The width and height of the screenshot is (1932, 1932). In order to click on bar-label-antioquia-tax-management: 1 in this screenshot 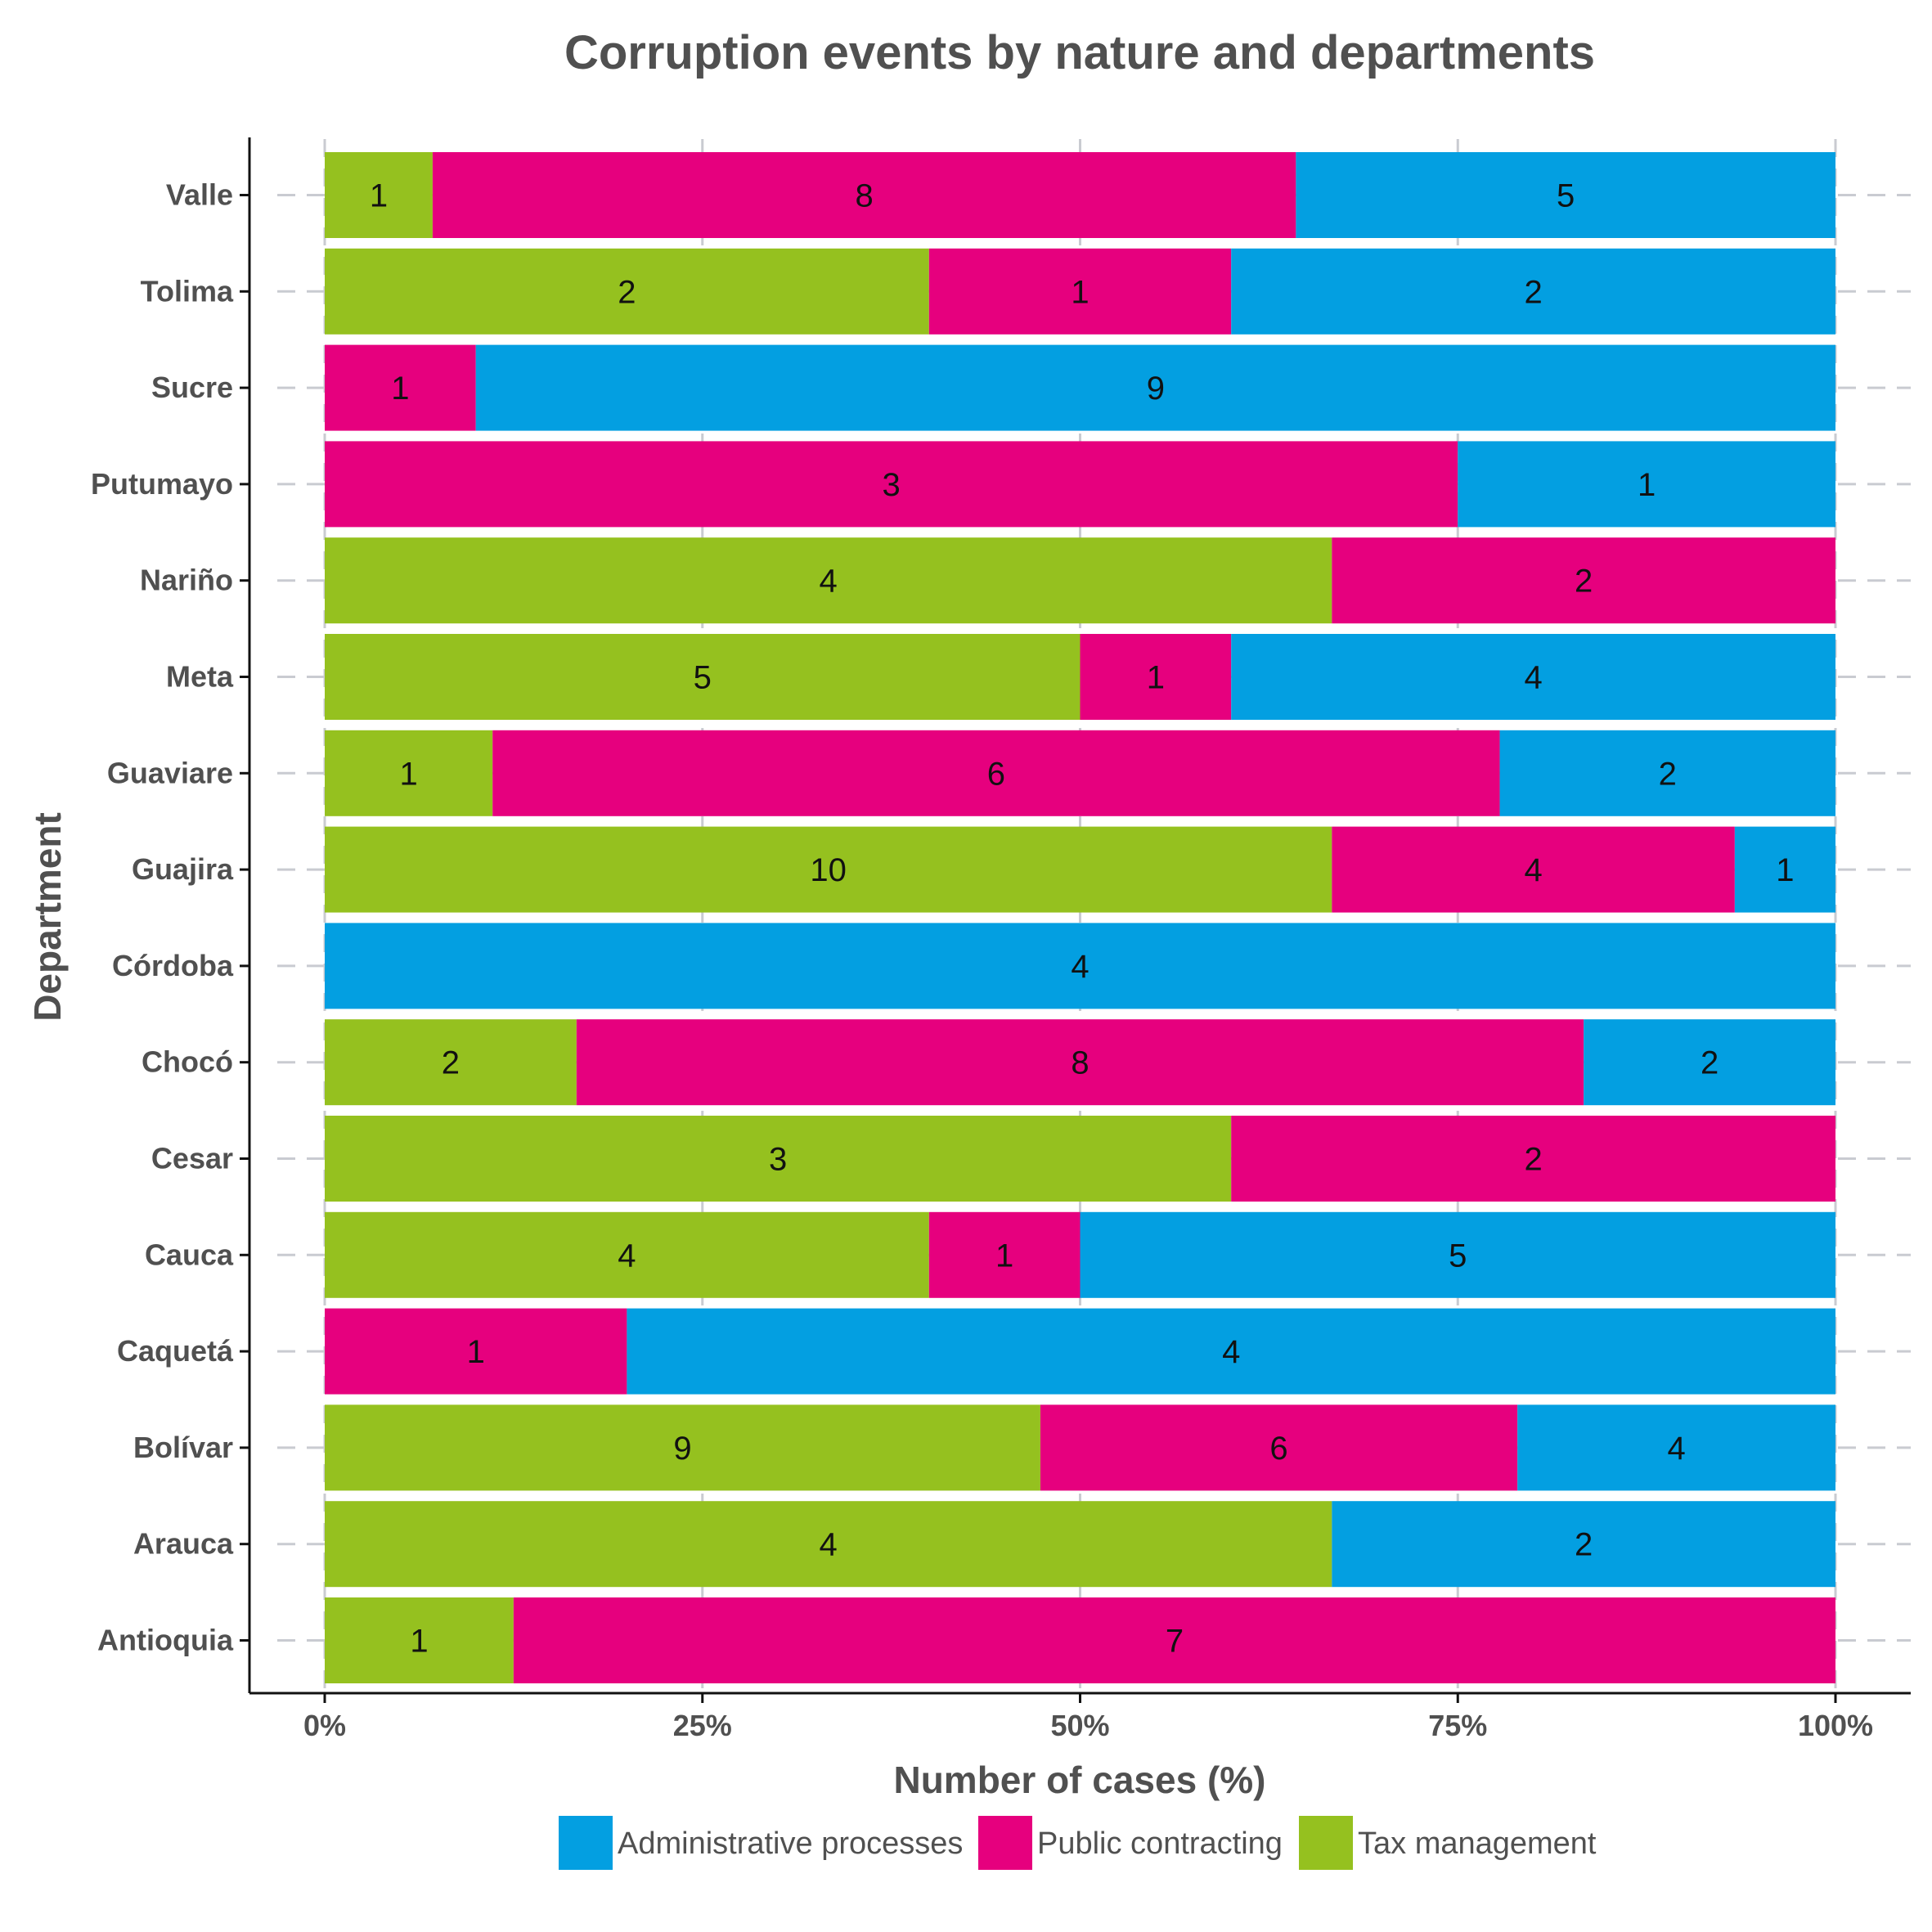, I will do `click(419, 1642)`.